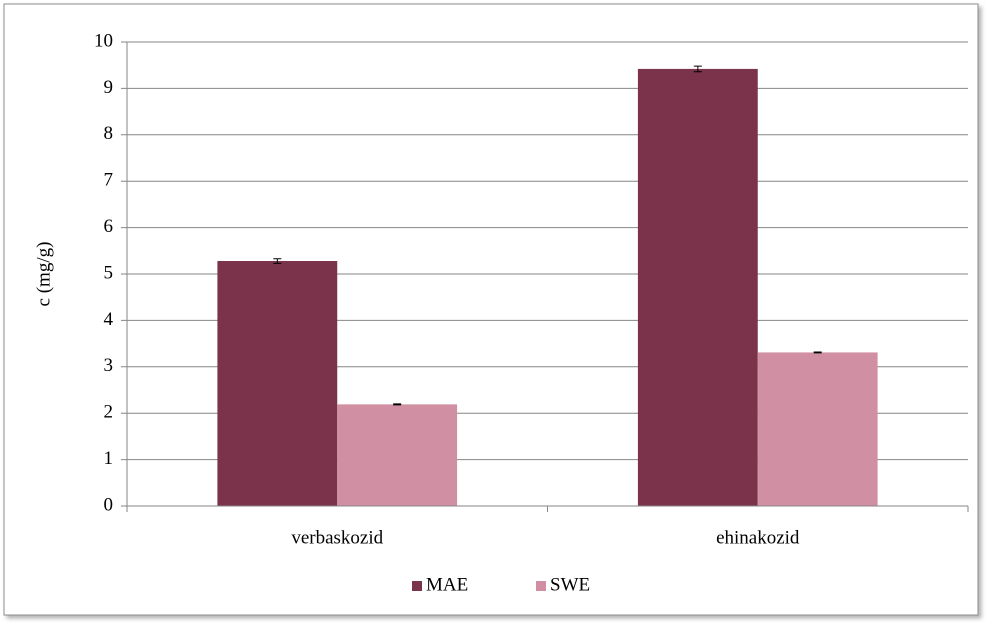 The width and height of the screenshot is (987, 623). Describe the element at coordinates (109, 272) in the screenshot. I see `y-tick-label: 5` at that location.